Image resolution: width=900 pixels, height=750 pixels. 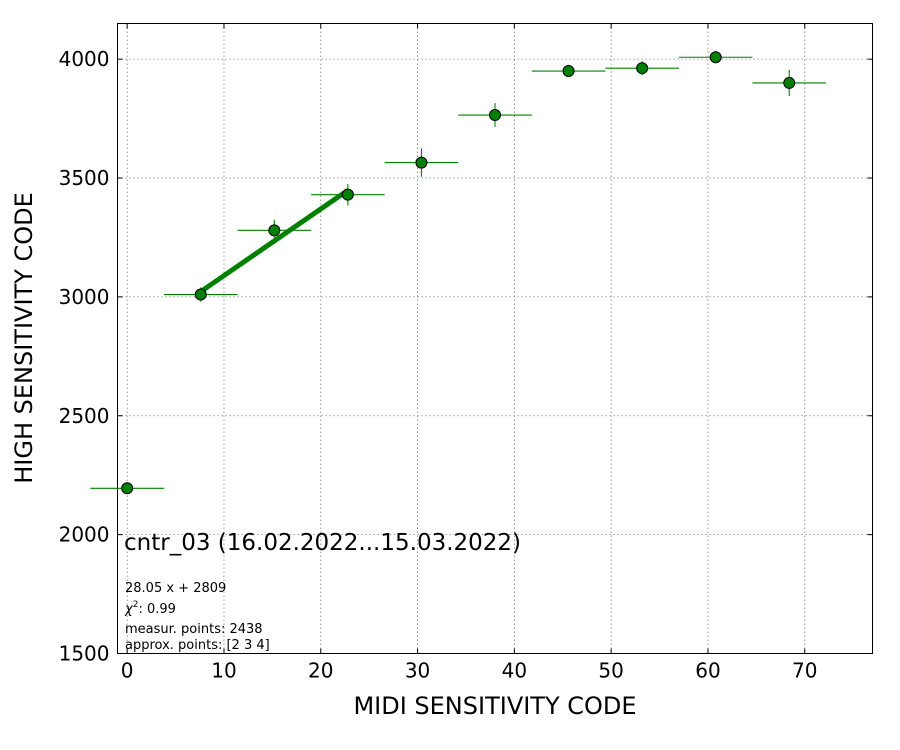 What do you see at coordinates (514, 671) in the screenshot?
I see `x-tick-label: 40` at bounding box center [514, 671].